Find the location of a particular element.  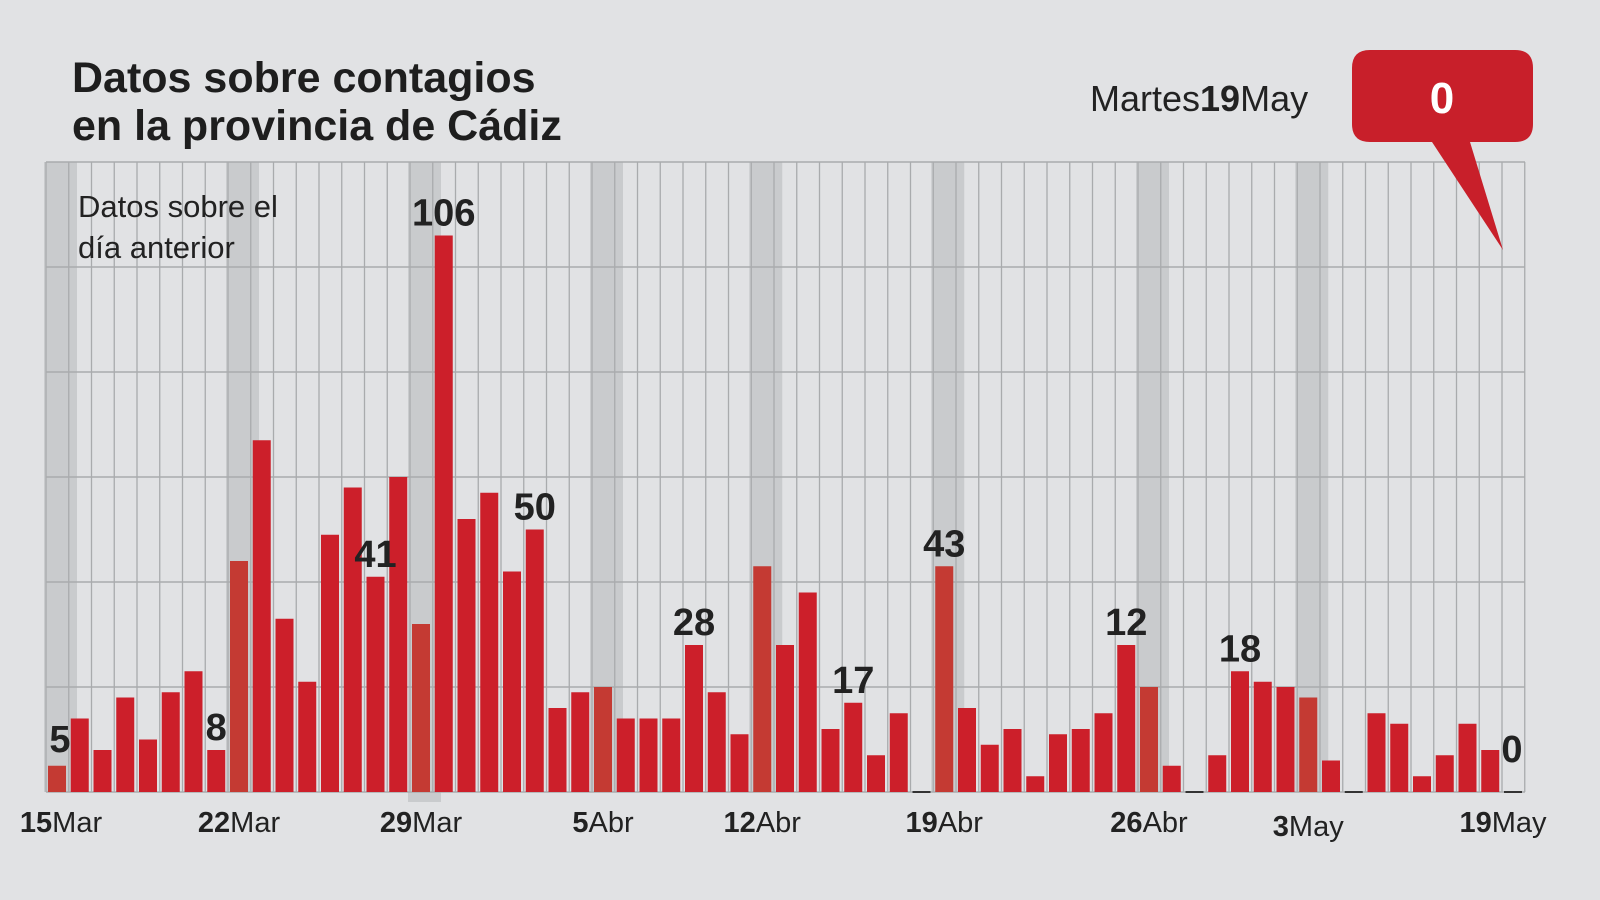

x-tick-label: 12Abr is located at coordinates (763, 823).